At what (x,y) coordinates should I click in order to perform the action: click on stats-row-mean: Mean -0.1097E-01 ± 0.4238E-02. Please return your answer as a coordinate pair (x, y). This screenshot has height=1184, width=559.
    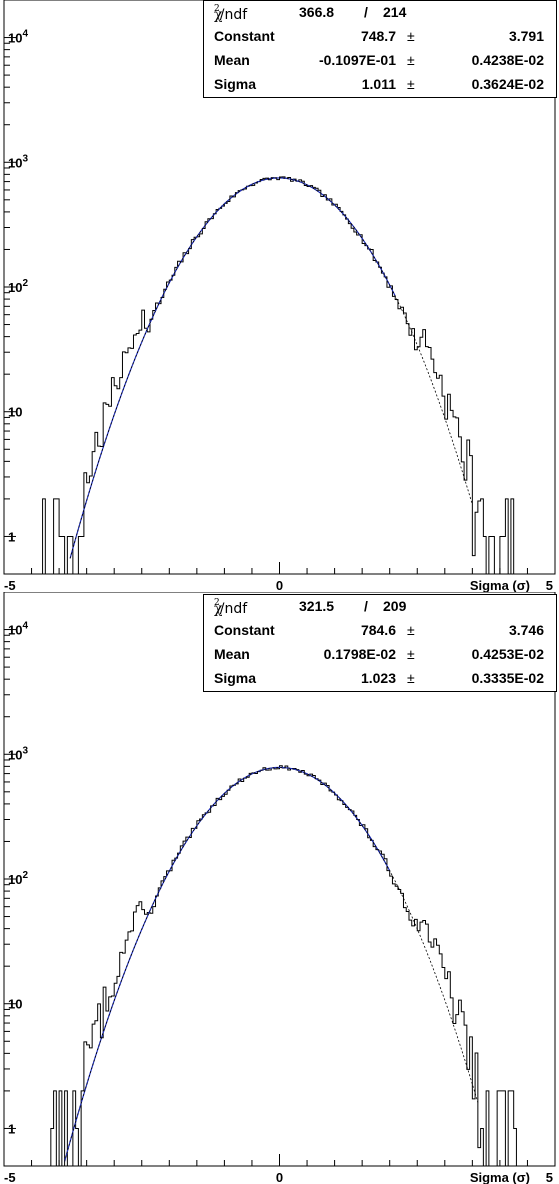
    Looking at the image, I should click on (380, 61).